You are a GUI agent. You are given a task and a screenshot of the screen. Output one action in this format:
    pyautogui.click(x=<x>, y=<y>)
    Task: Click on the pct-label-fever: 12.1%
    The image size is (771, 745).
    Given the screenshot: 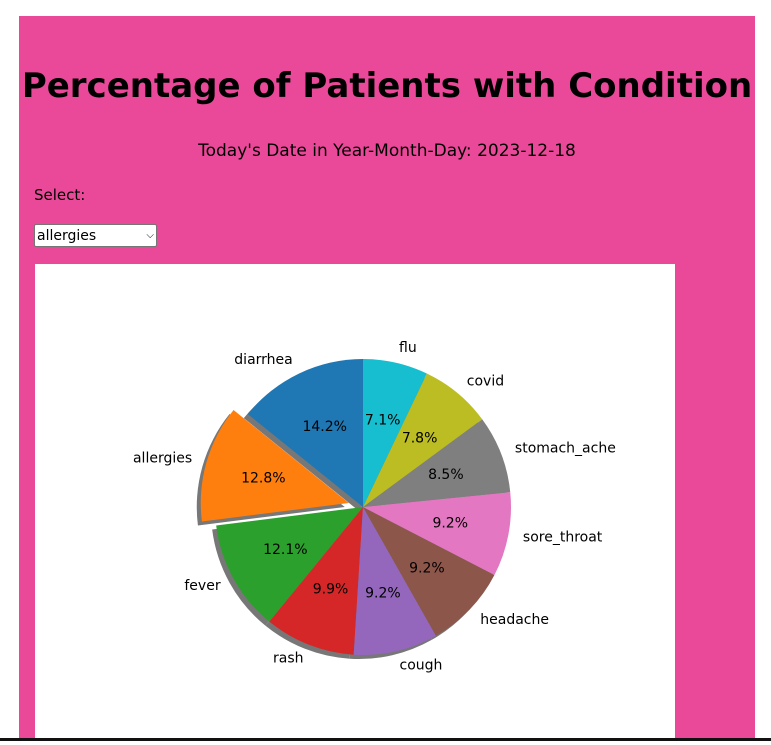 What is the action you would take?
    pyautogui.click(x=285, y=550)
    